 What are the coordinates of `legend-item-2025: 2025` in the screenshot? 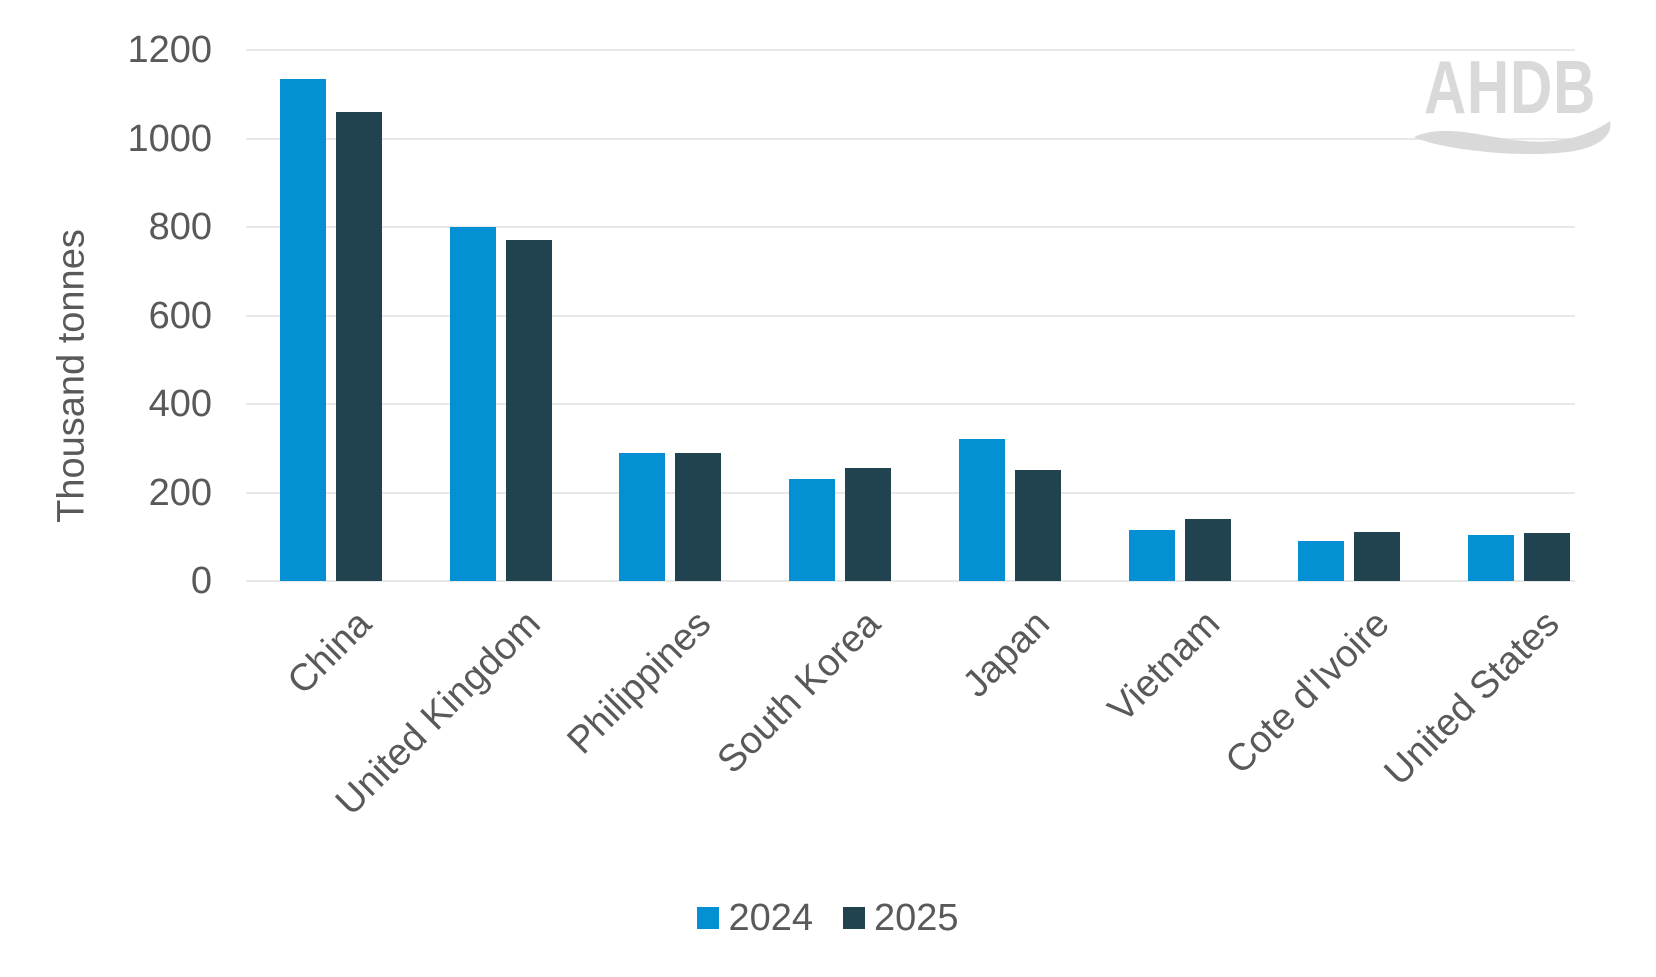 It's located at (901, 918).